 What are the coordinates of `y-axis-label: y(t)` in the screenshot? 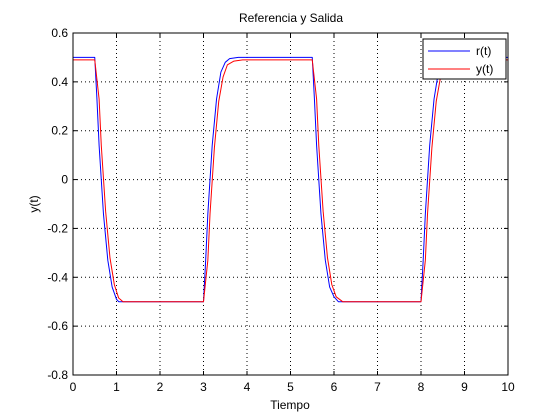 It's located at (34, 203).